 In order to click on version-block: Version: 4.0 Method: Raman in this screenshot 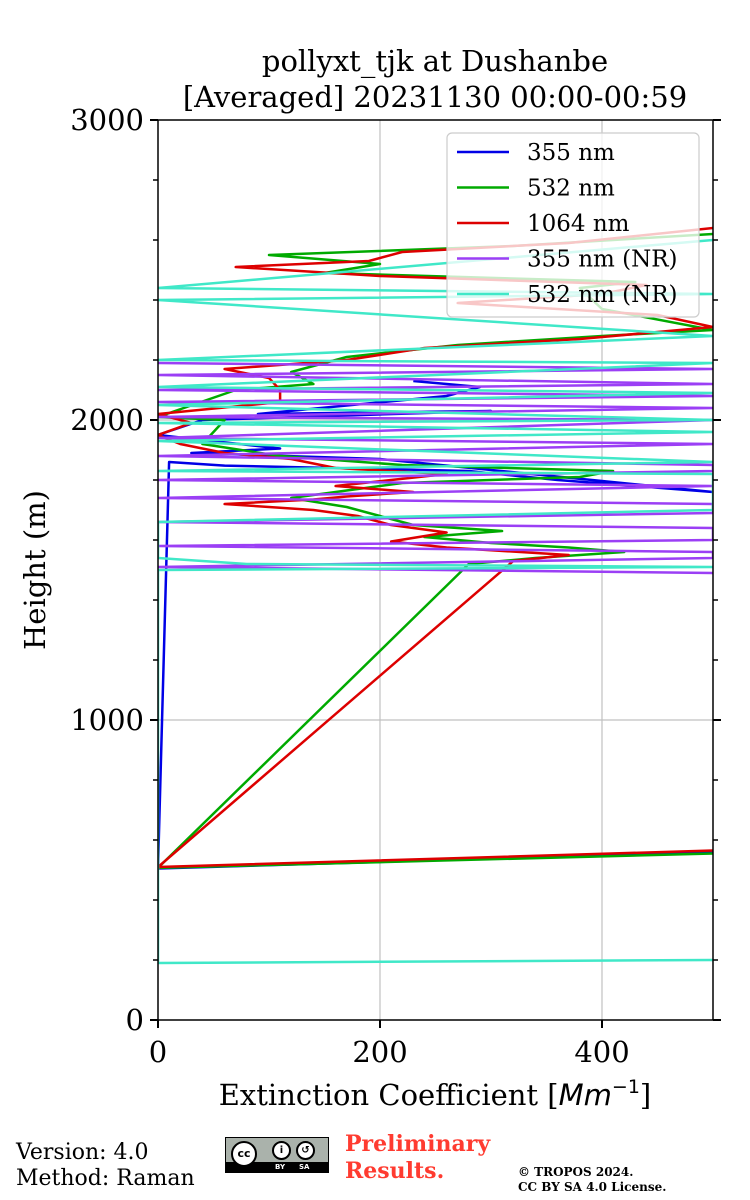, I will do `click(105, 1166)`.